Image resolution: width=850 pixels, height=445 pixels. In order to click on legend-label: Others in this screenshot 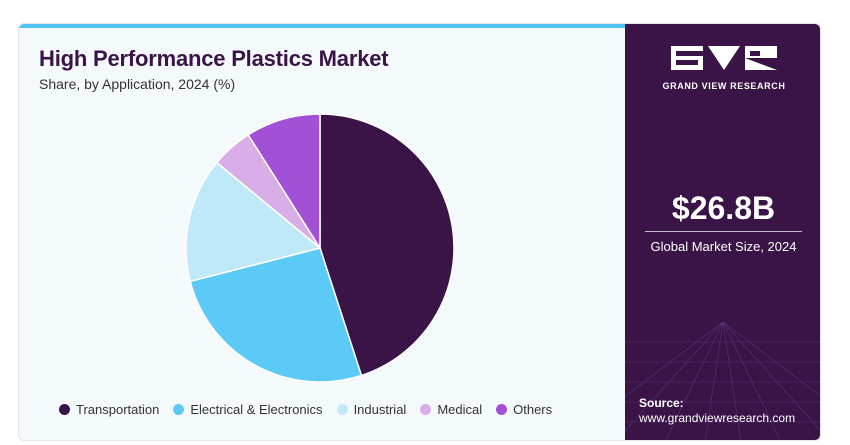, I will do `click(533, 409)`.